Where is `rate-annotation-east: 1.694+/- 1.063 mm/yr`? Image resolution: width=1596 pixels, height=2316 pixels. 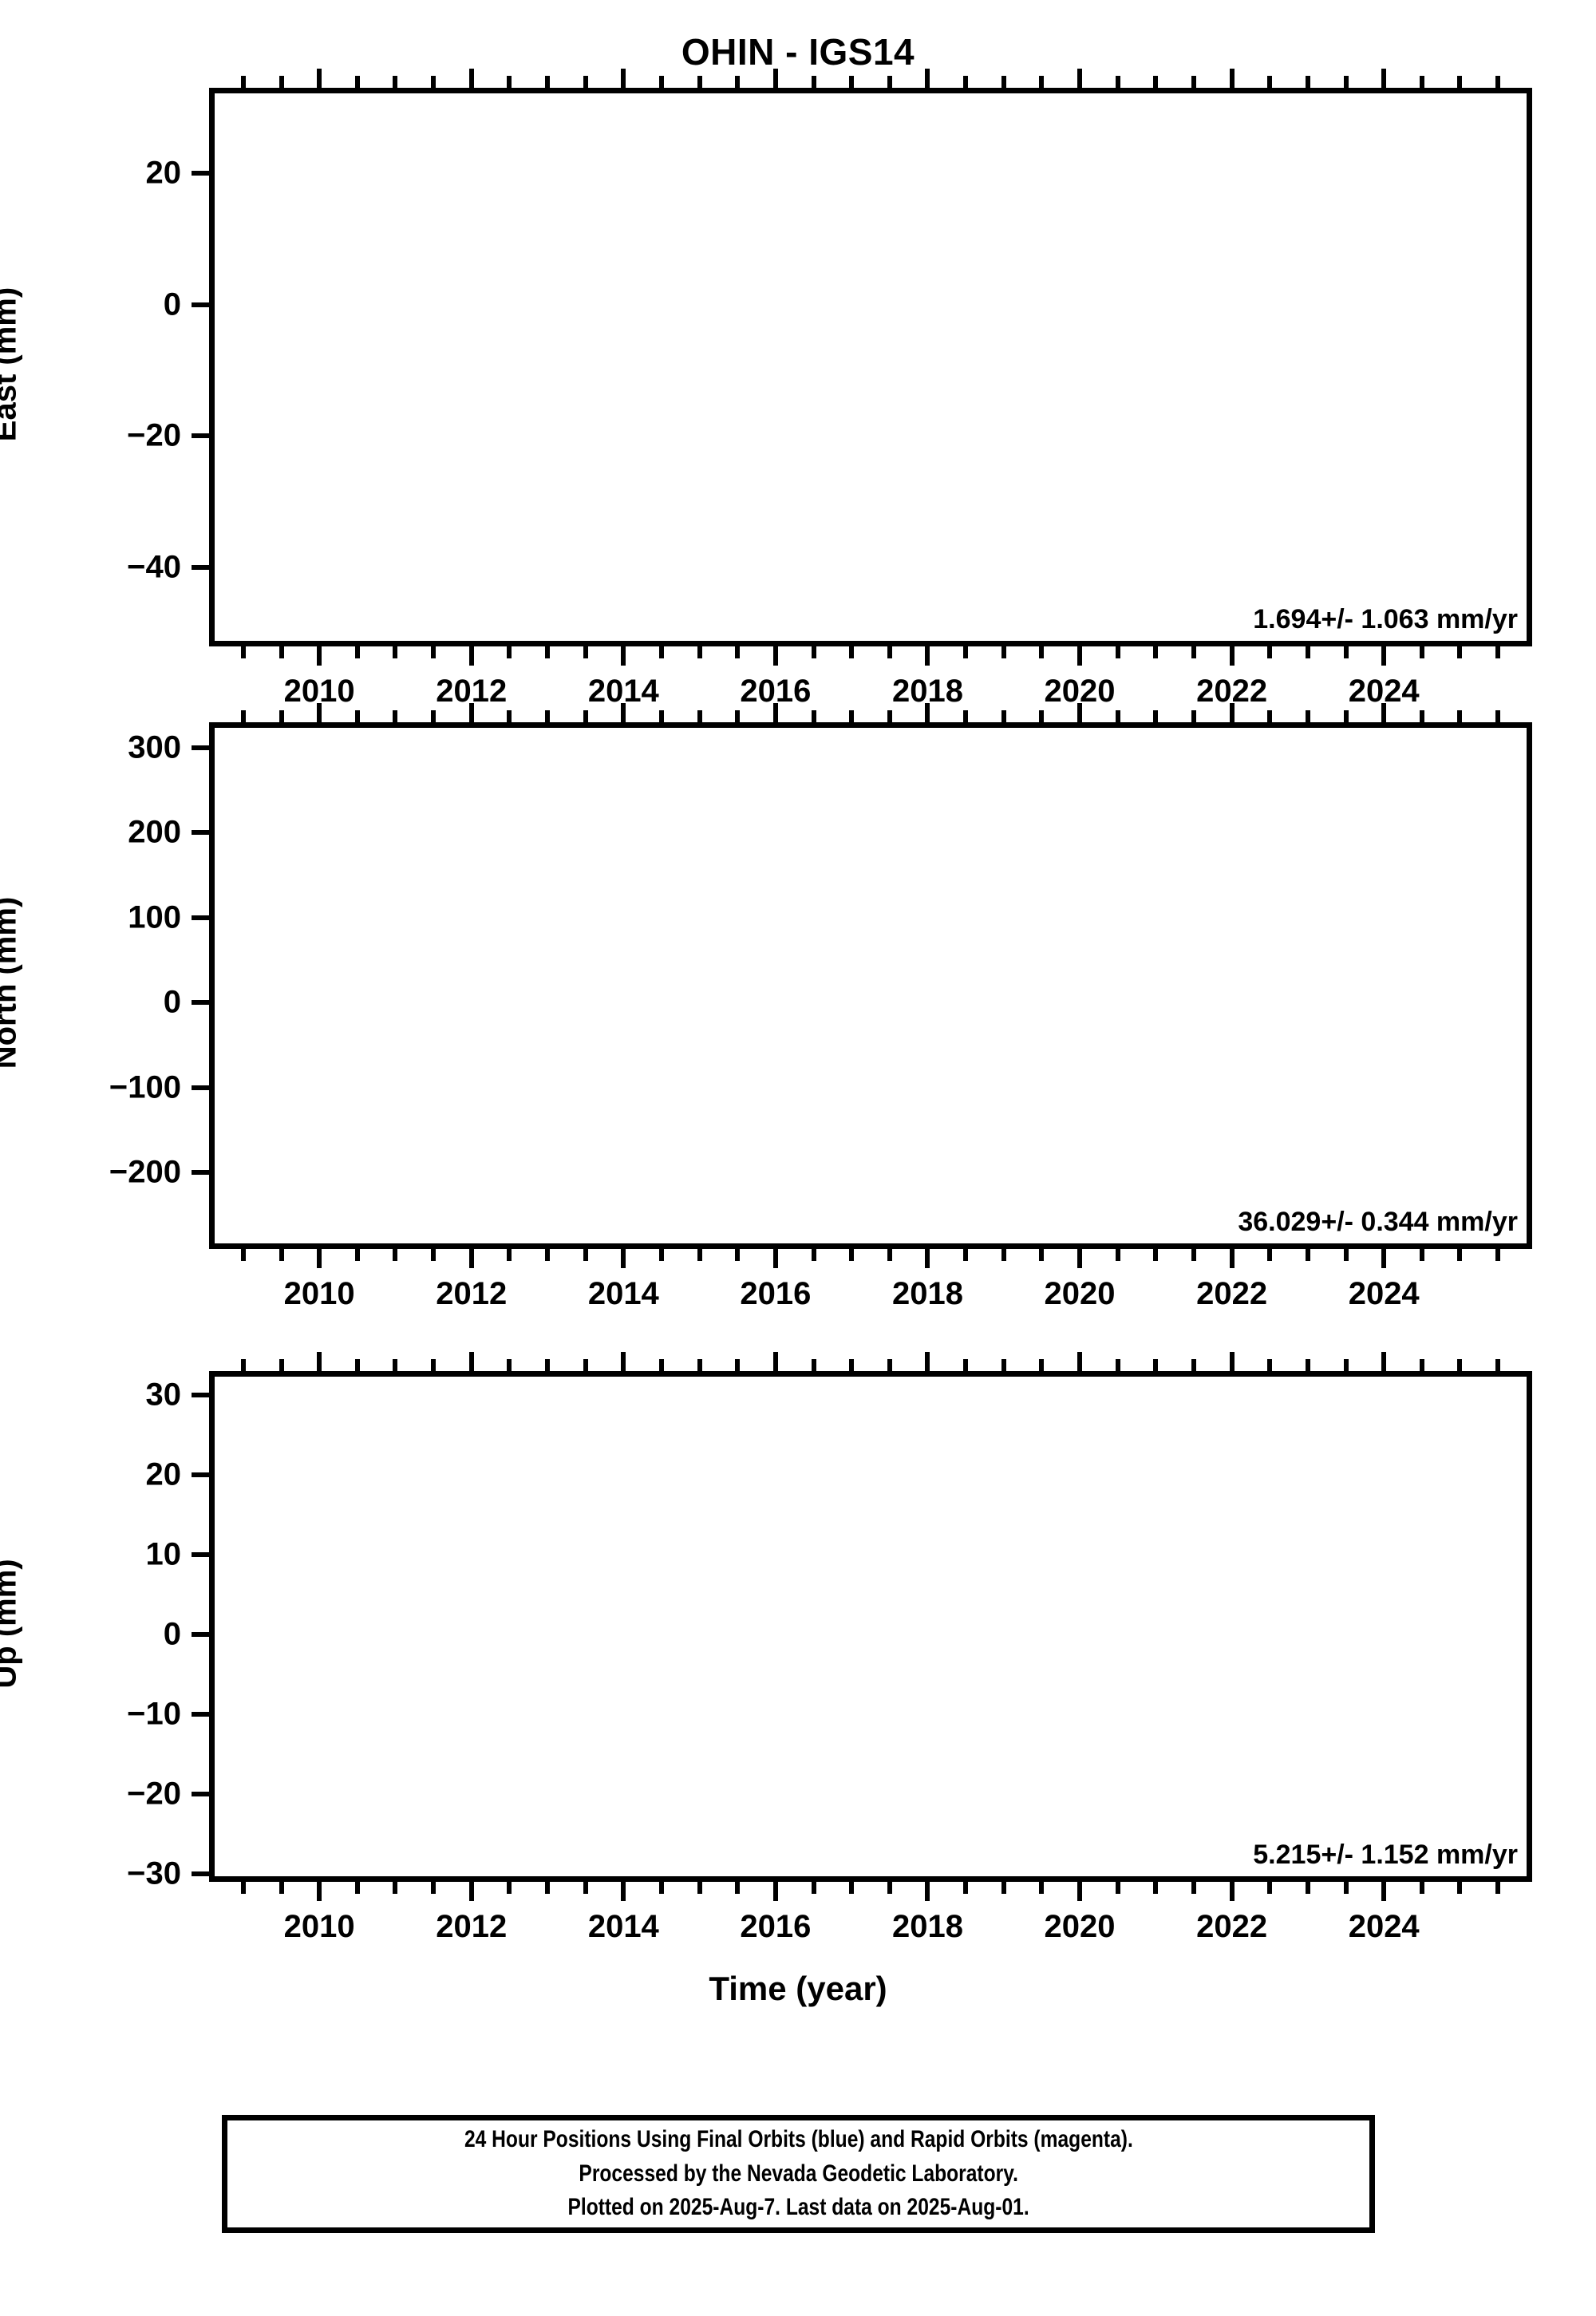
rate-annotation-east: 1.694+/- 1.063 mm/yr is located at coordinates (1385, 619).